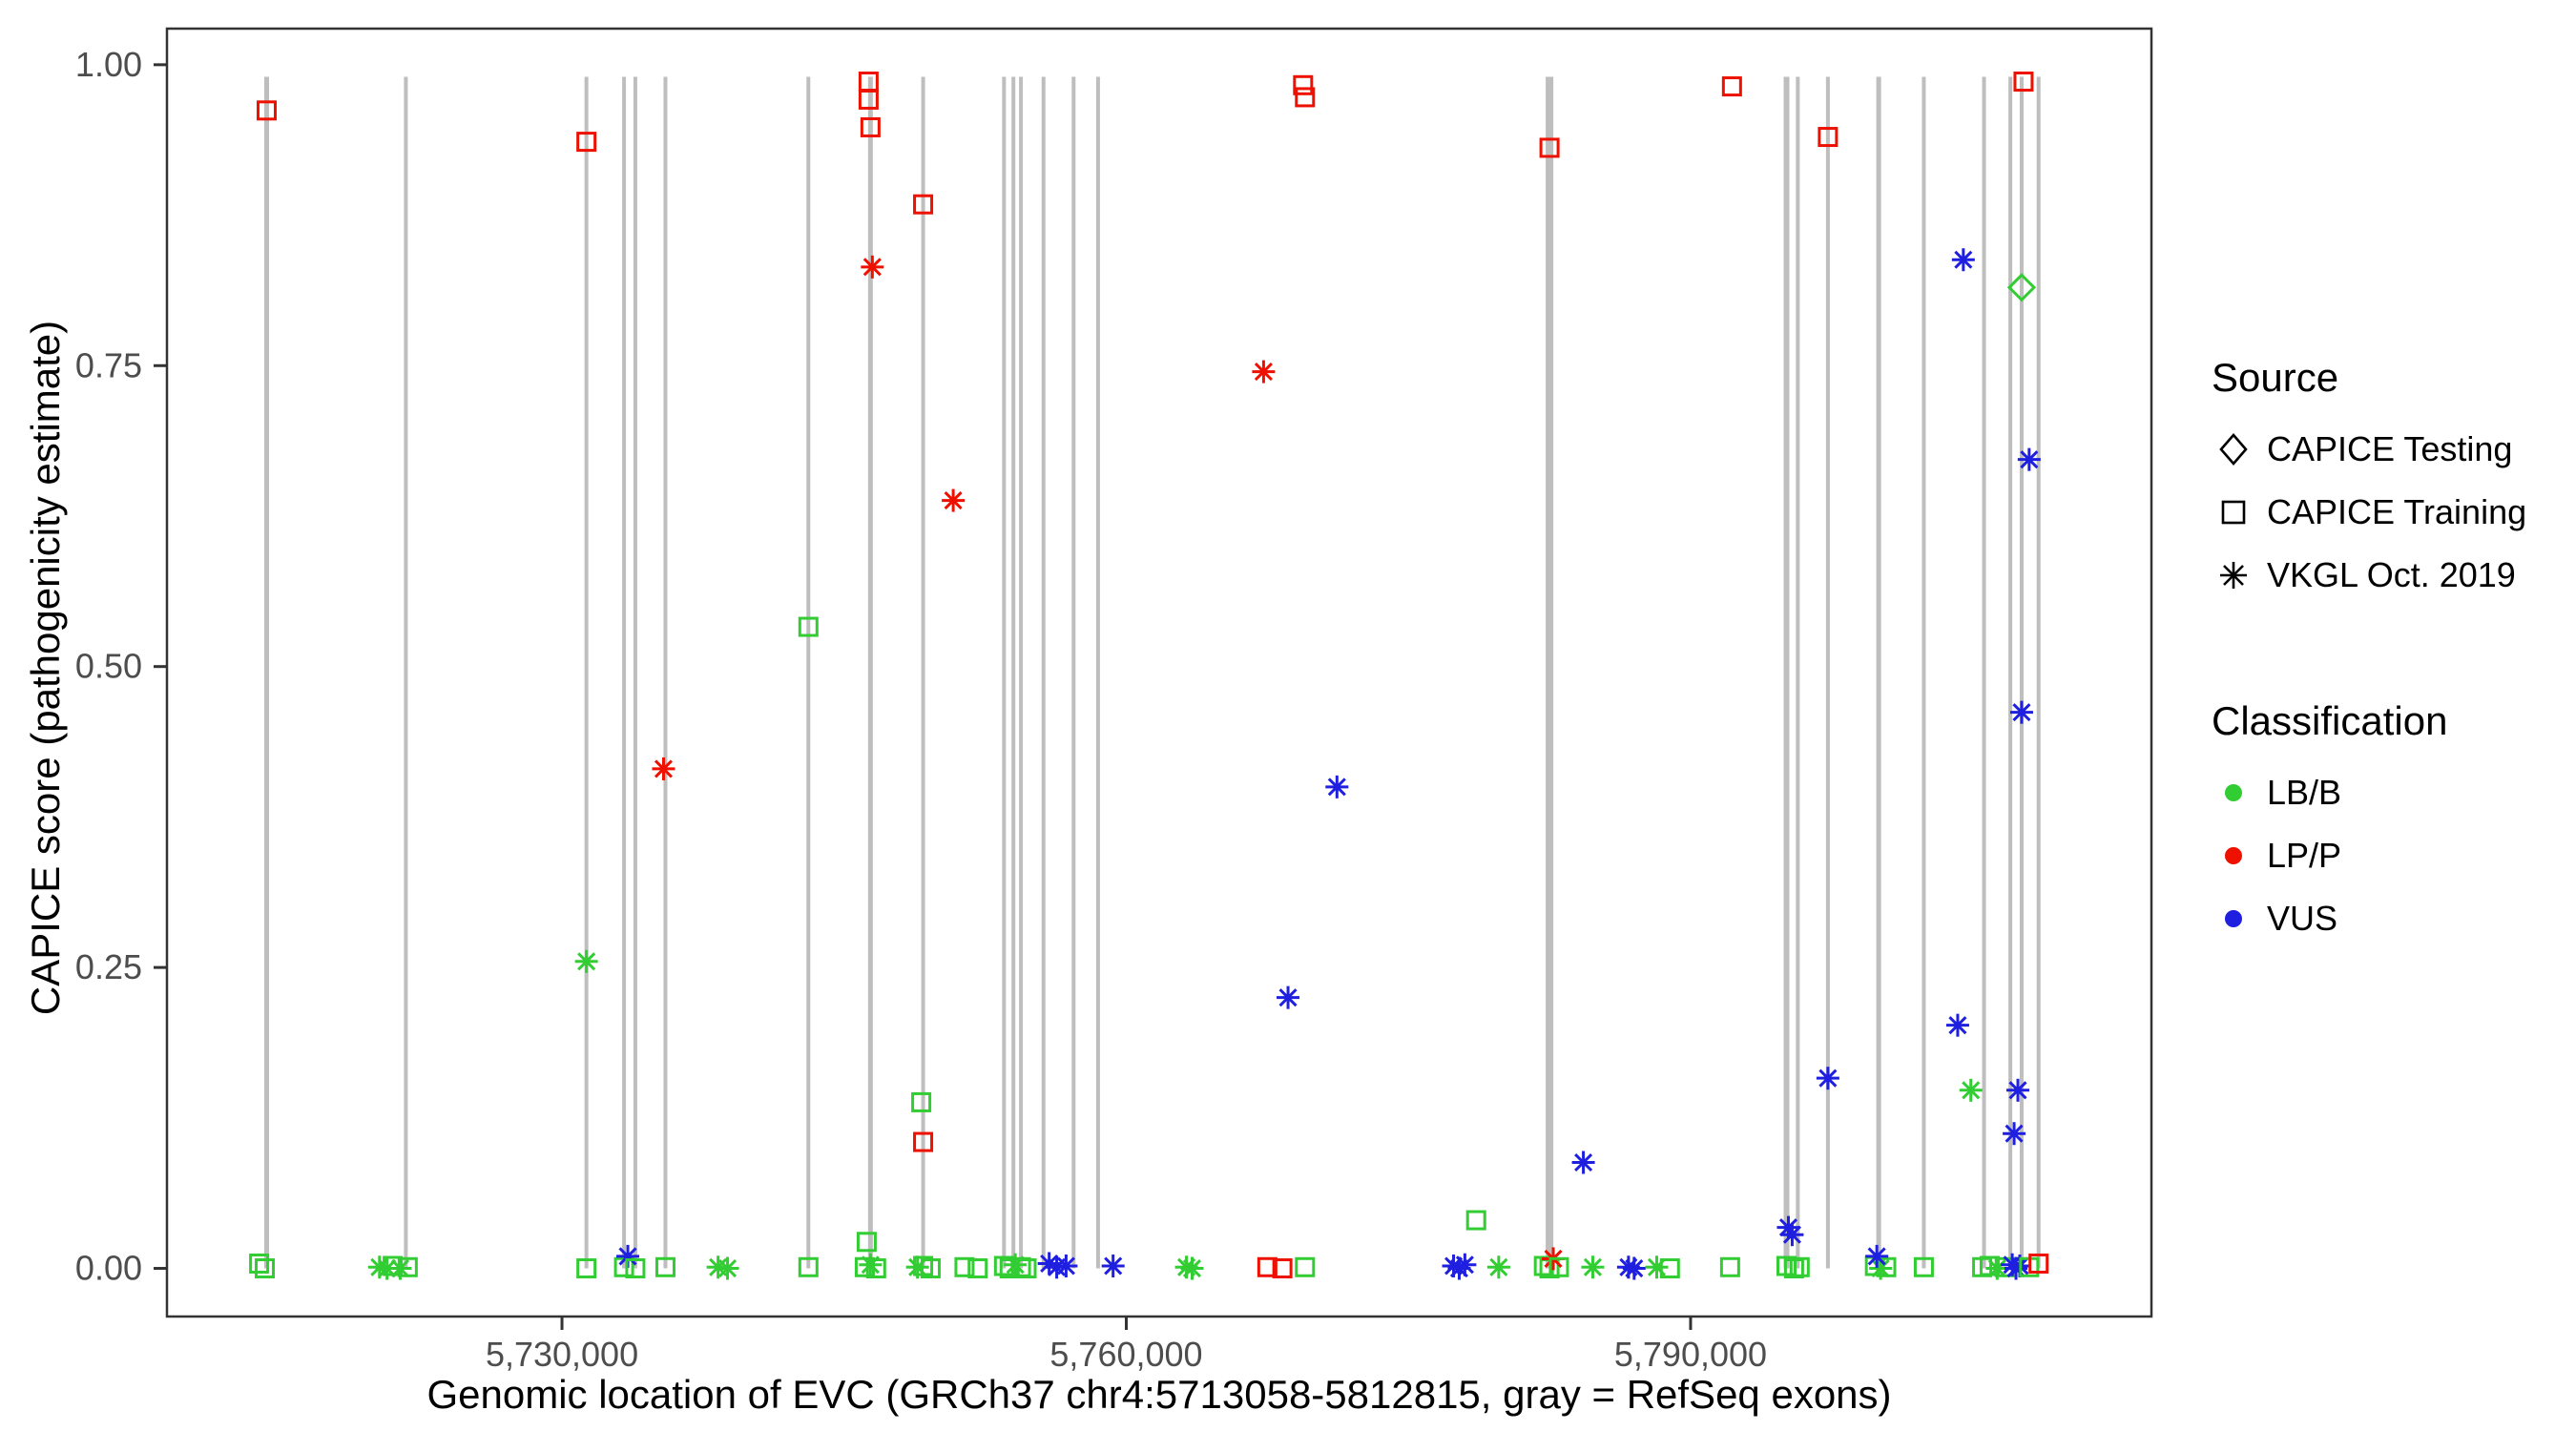 This screenshot has width=2576, height=1431. I want to click on asterisk-icon, so click(2233, 575).